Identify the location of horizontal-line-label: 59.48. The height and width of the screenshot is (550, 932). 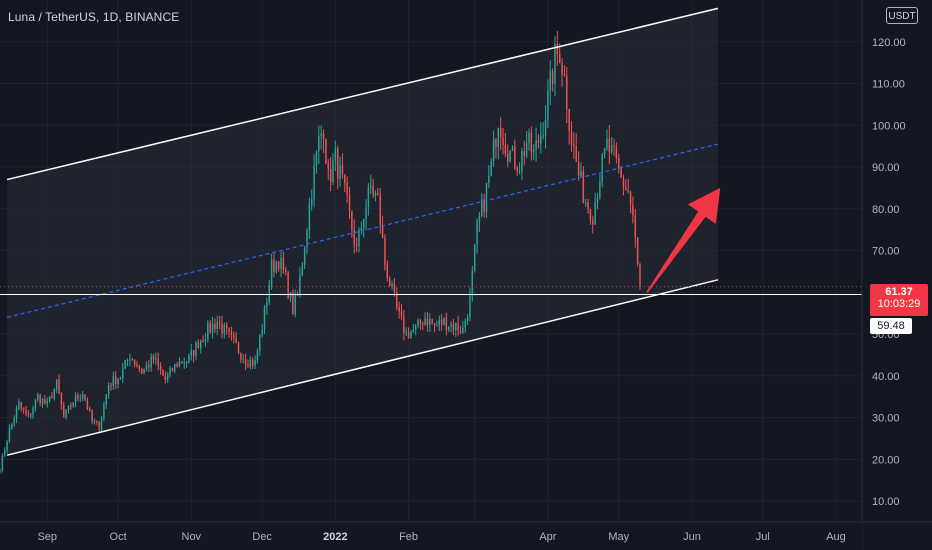
(891, 326).